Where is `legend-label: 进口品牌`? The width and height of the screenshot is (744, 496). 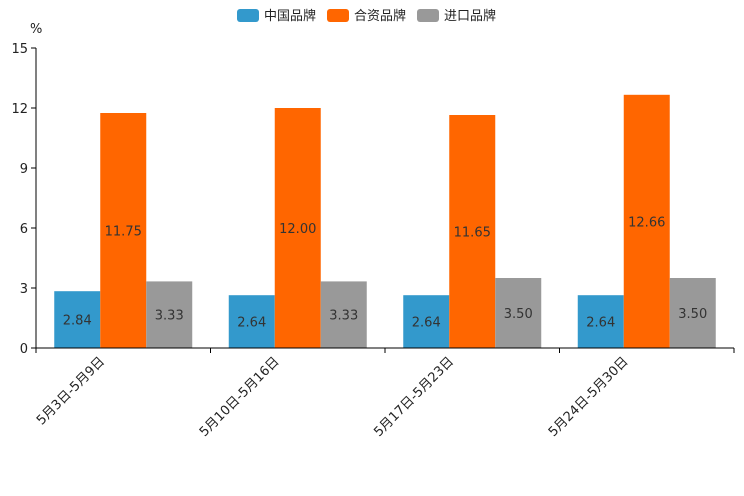
legend-label: 进口品牌 is located at coordinates (470, 16).